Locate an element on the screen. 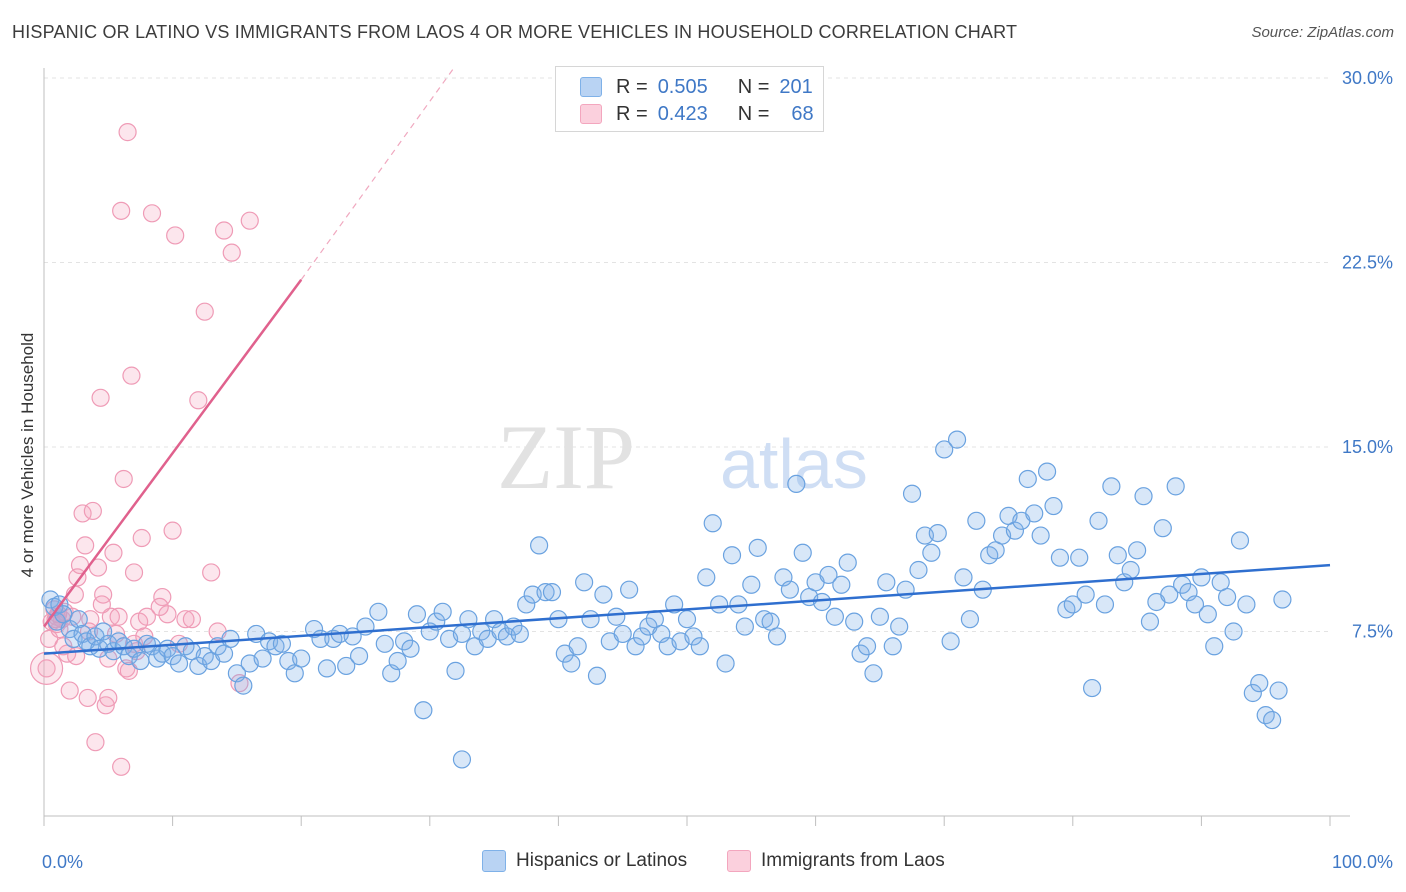  bottom-legend-hispanics: Hispanics or Latinos is located at coordinates (584, 861).